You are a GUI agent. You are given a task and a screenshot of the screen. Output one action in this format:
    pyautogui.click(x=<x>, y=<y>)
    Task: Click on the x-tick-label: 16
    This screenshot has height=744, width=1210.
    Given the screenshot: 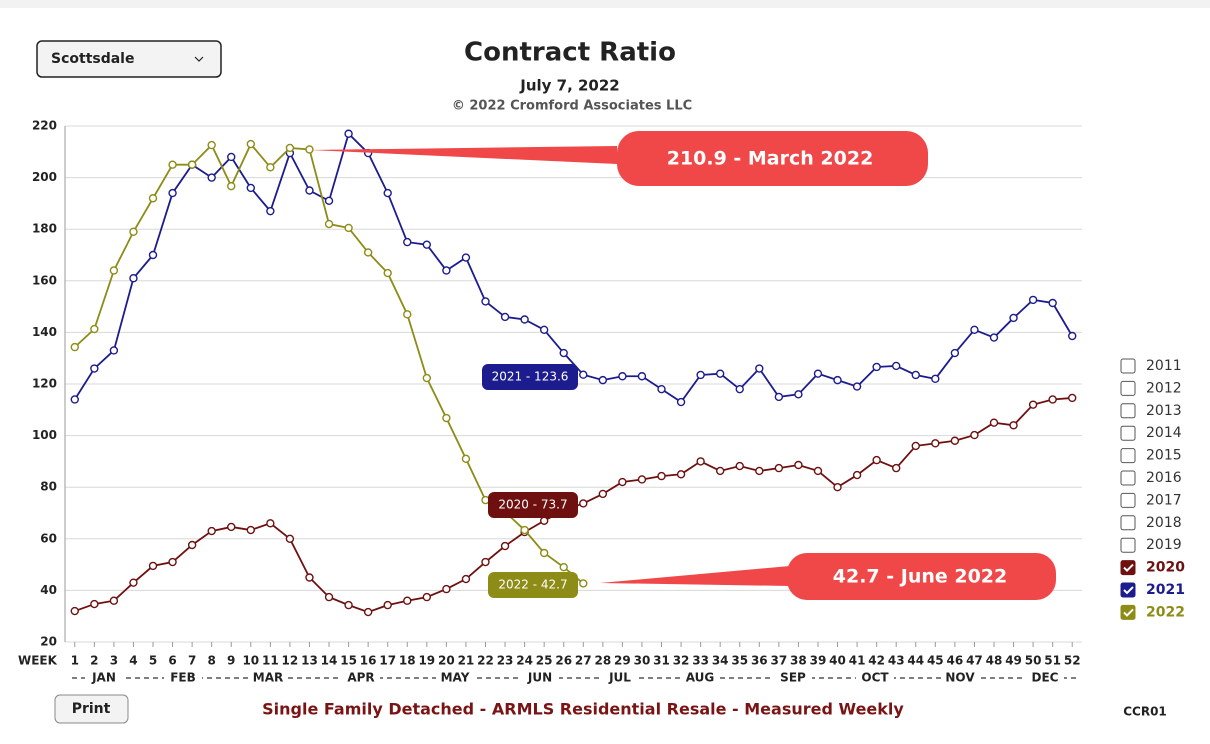 What is the action you would take?
    pyautogui.click(x=368, y=661)
    